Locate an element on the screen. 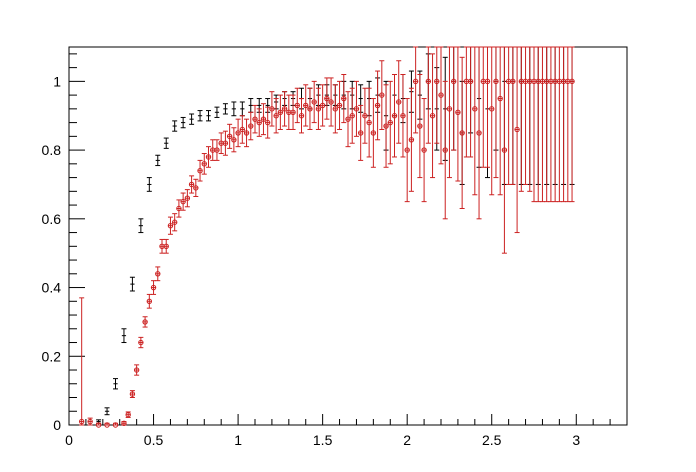 The image size is (696, 472). y-tick-label: 0 is located at coordinates (57, 425).